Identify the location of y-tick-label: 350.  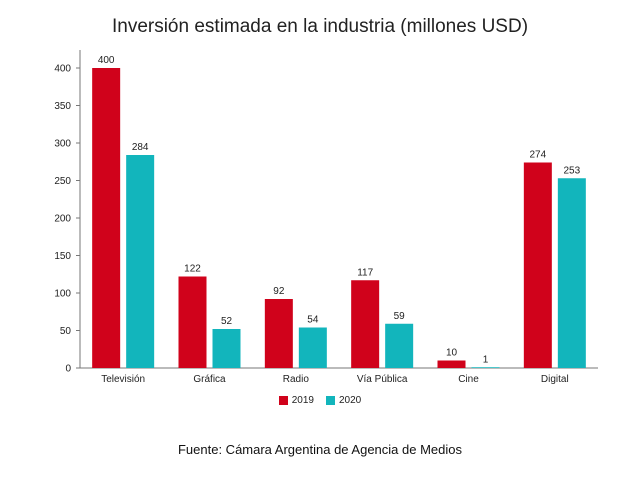
(62, 106).